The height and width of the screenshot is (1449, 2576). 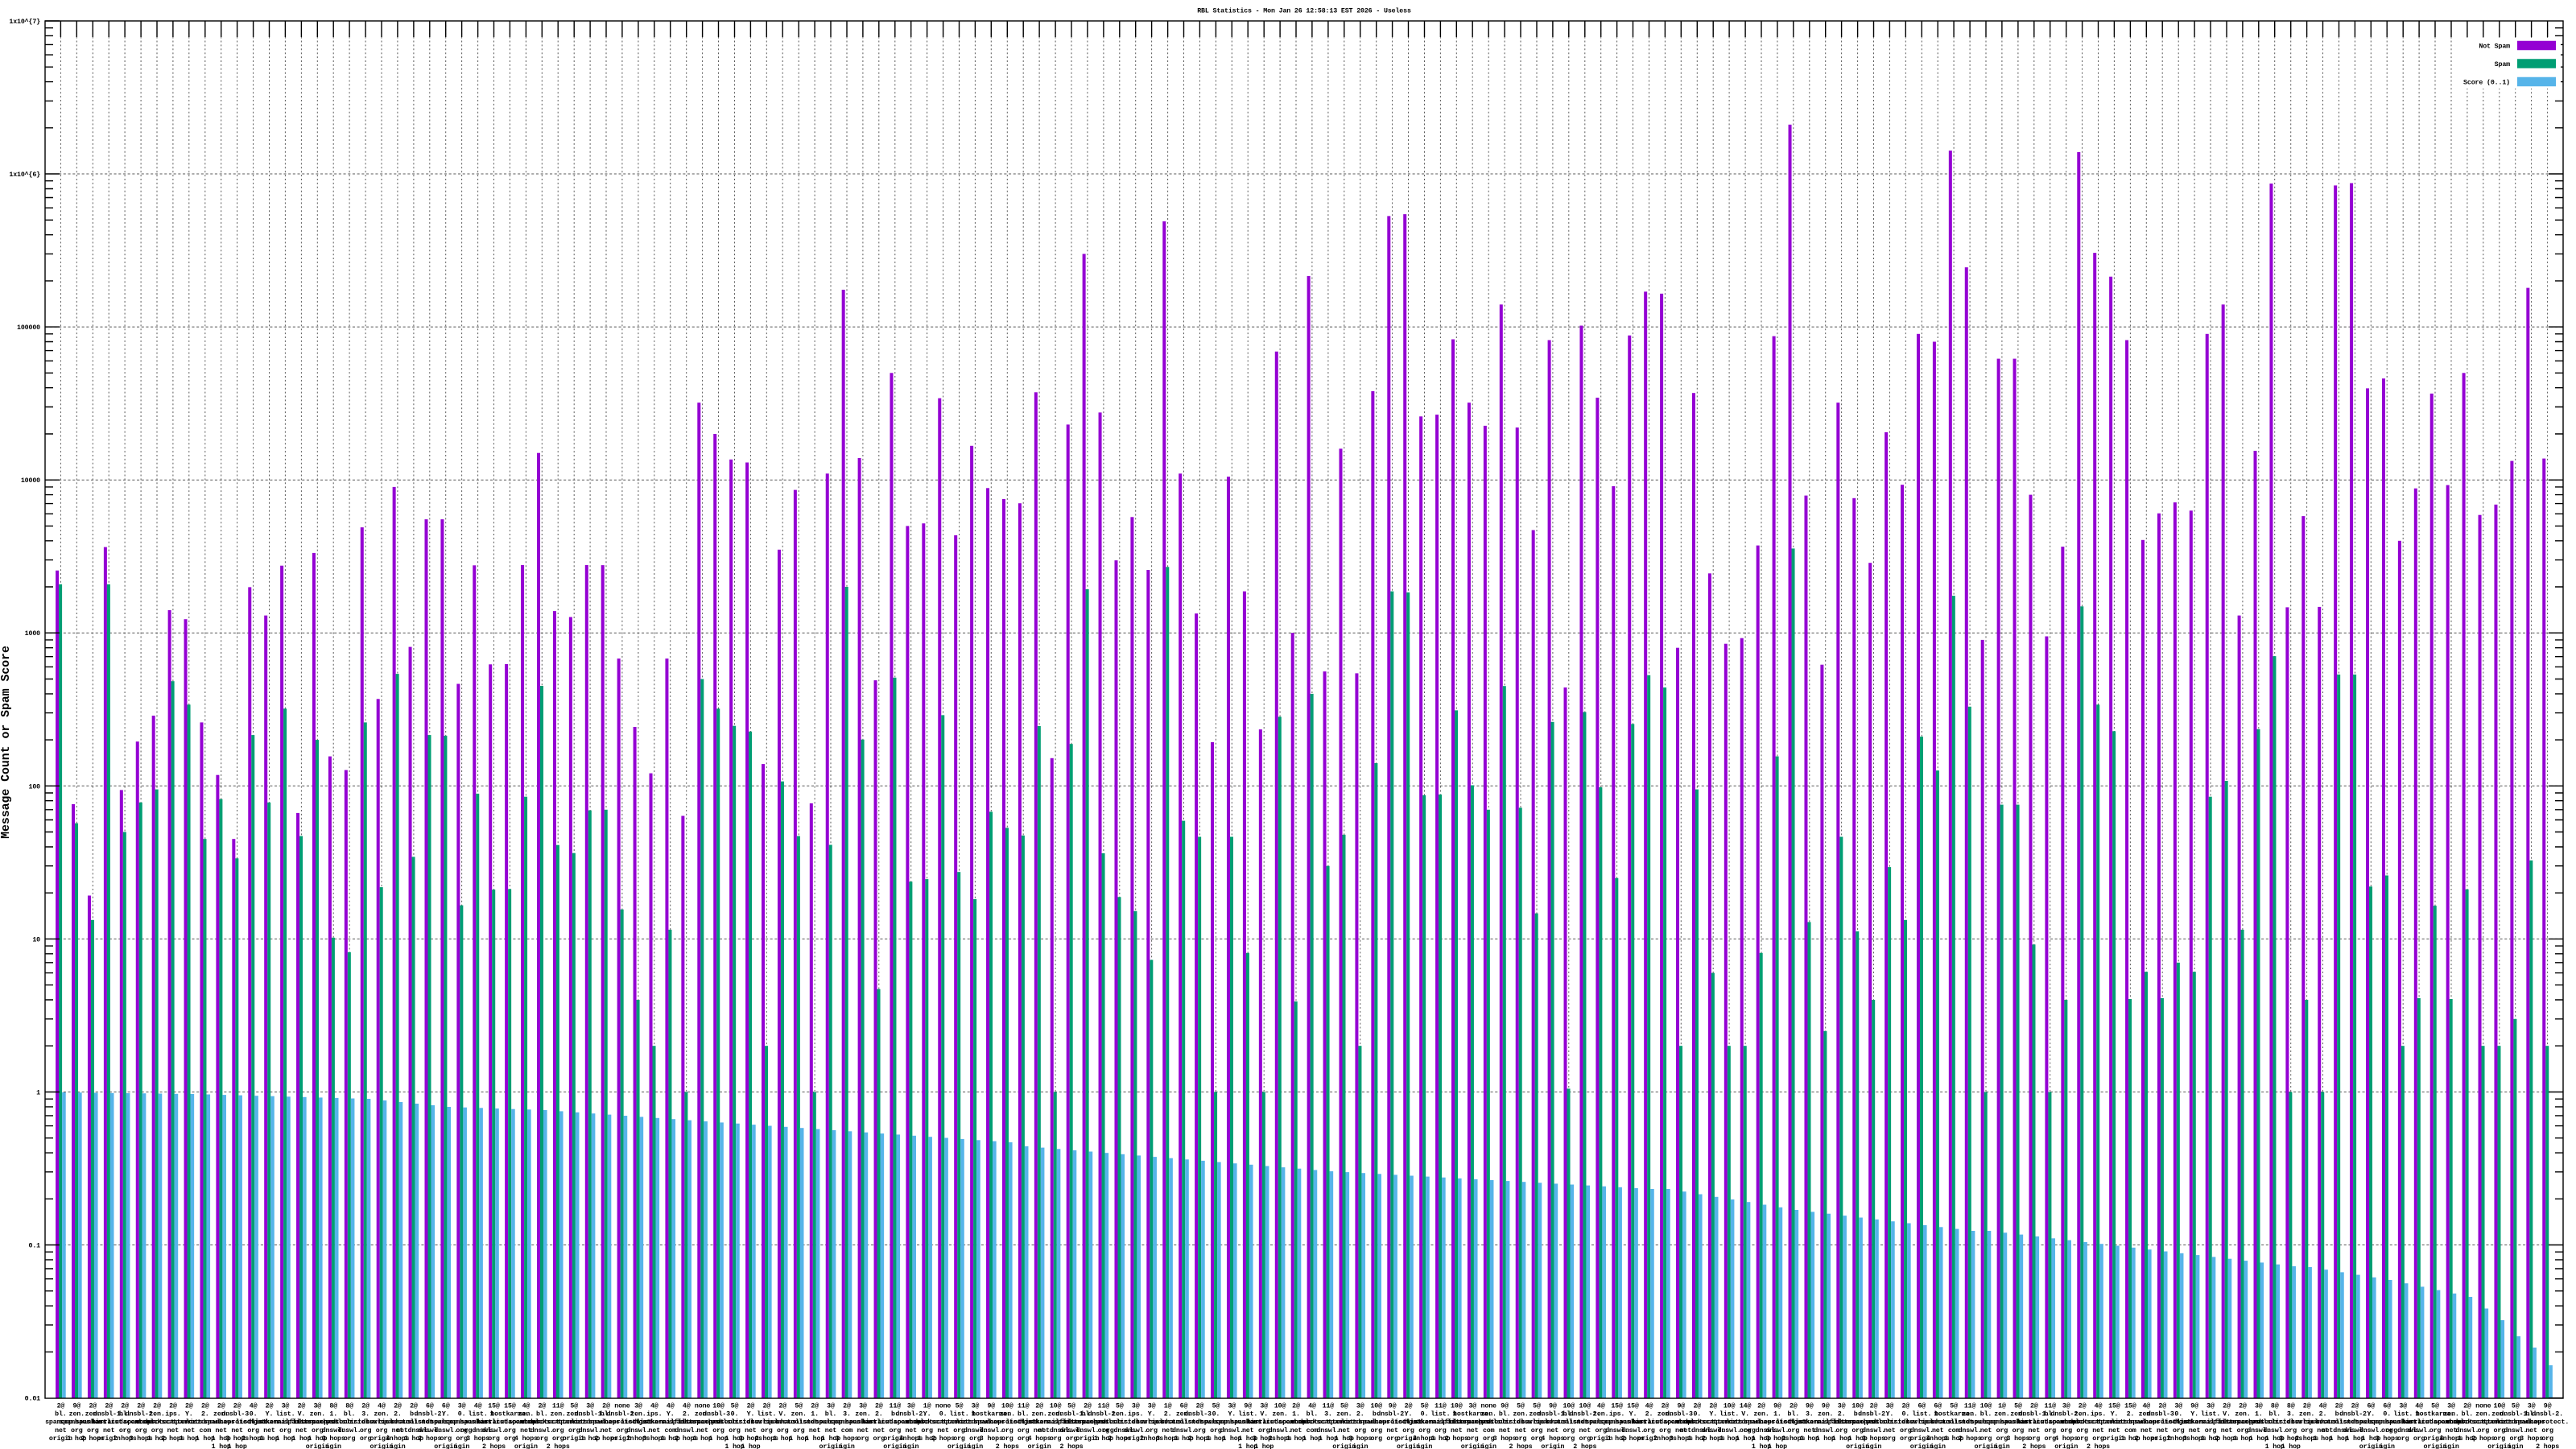 I want to click on svg-text: sectoolsnet., so click(x=1953, y=1422).